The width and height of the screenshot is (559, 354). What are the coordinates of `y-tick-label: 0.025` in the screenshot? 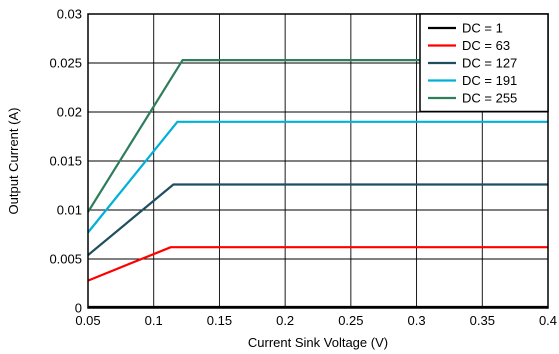 It's located at (65, 63).